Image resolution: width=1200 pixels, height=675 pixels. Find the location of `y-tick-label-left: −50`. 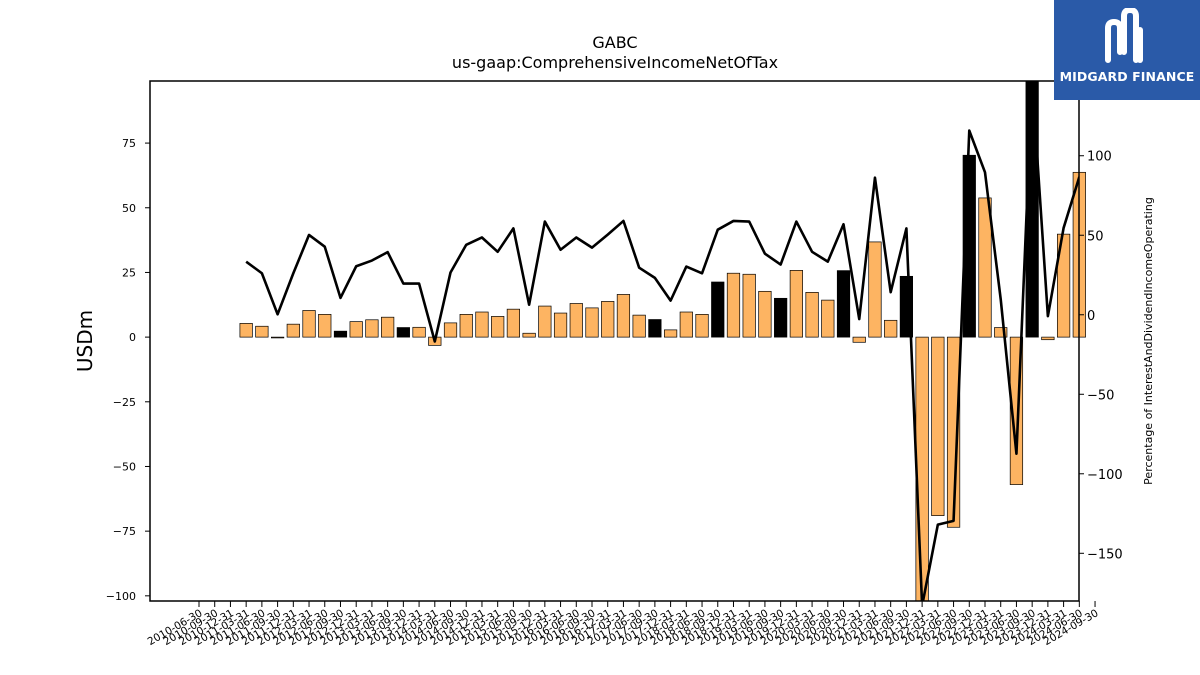

y-tick-label-left: −50 is located at coordinates (124, 466).